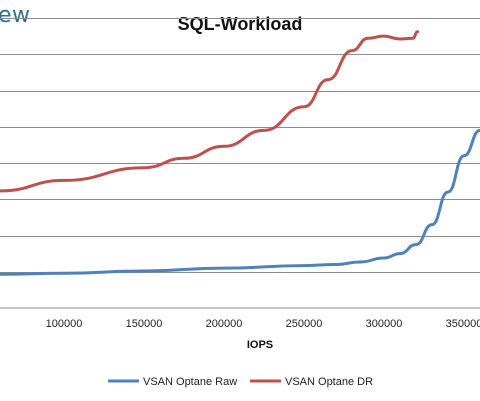  I want to click on x-tick-label: 350000, so click(463, 324).